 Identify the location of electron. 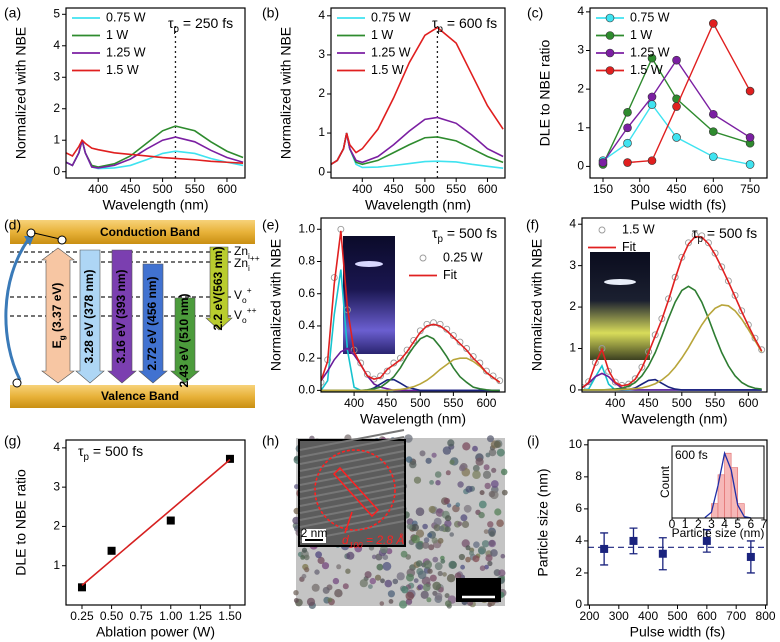
(31, 233).